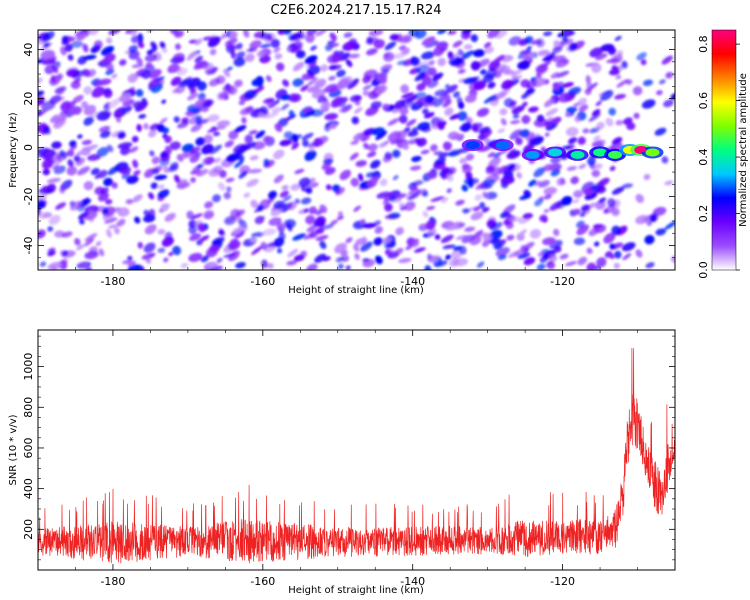 The width and height of the screenshot is (750, 600). I want to click on snr-y-tick-label: 600, so click(28, 447).